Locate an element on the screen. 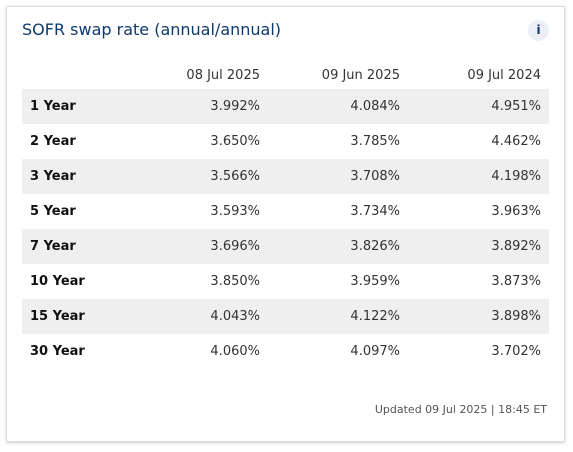 The image size is (573, 452). table-row: 5 Year 3.593% 3.734% 3.963% is located at coordinates (285, 211).